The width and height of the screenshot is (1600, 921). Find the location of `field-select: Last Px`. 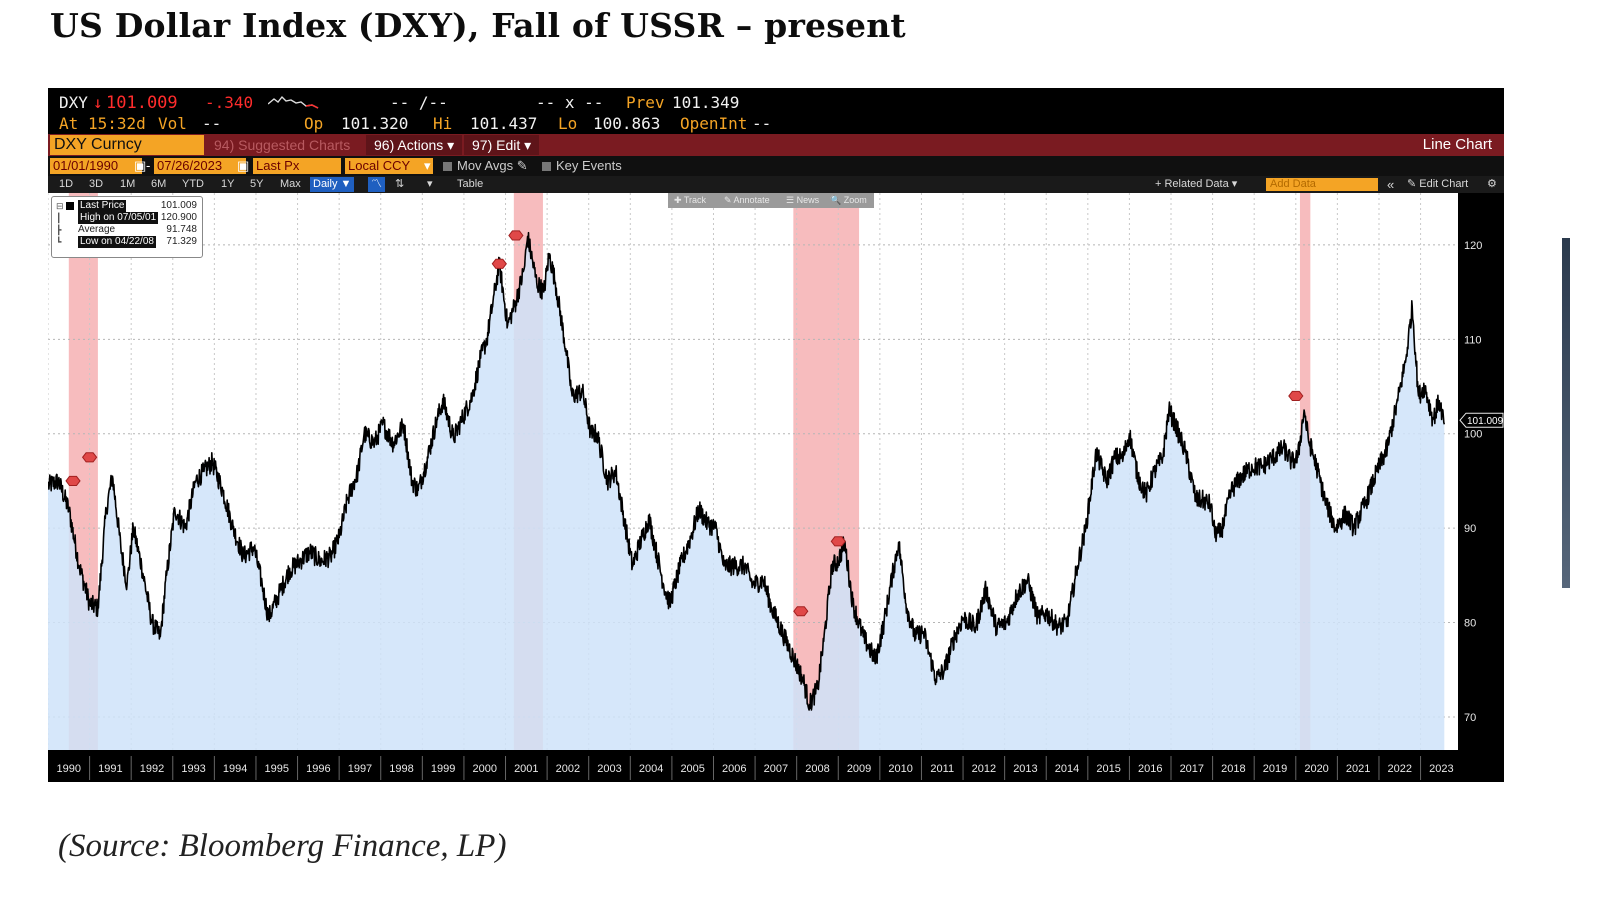

field-select: Last Px is located at coordinates (297, 166).